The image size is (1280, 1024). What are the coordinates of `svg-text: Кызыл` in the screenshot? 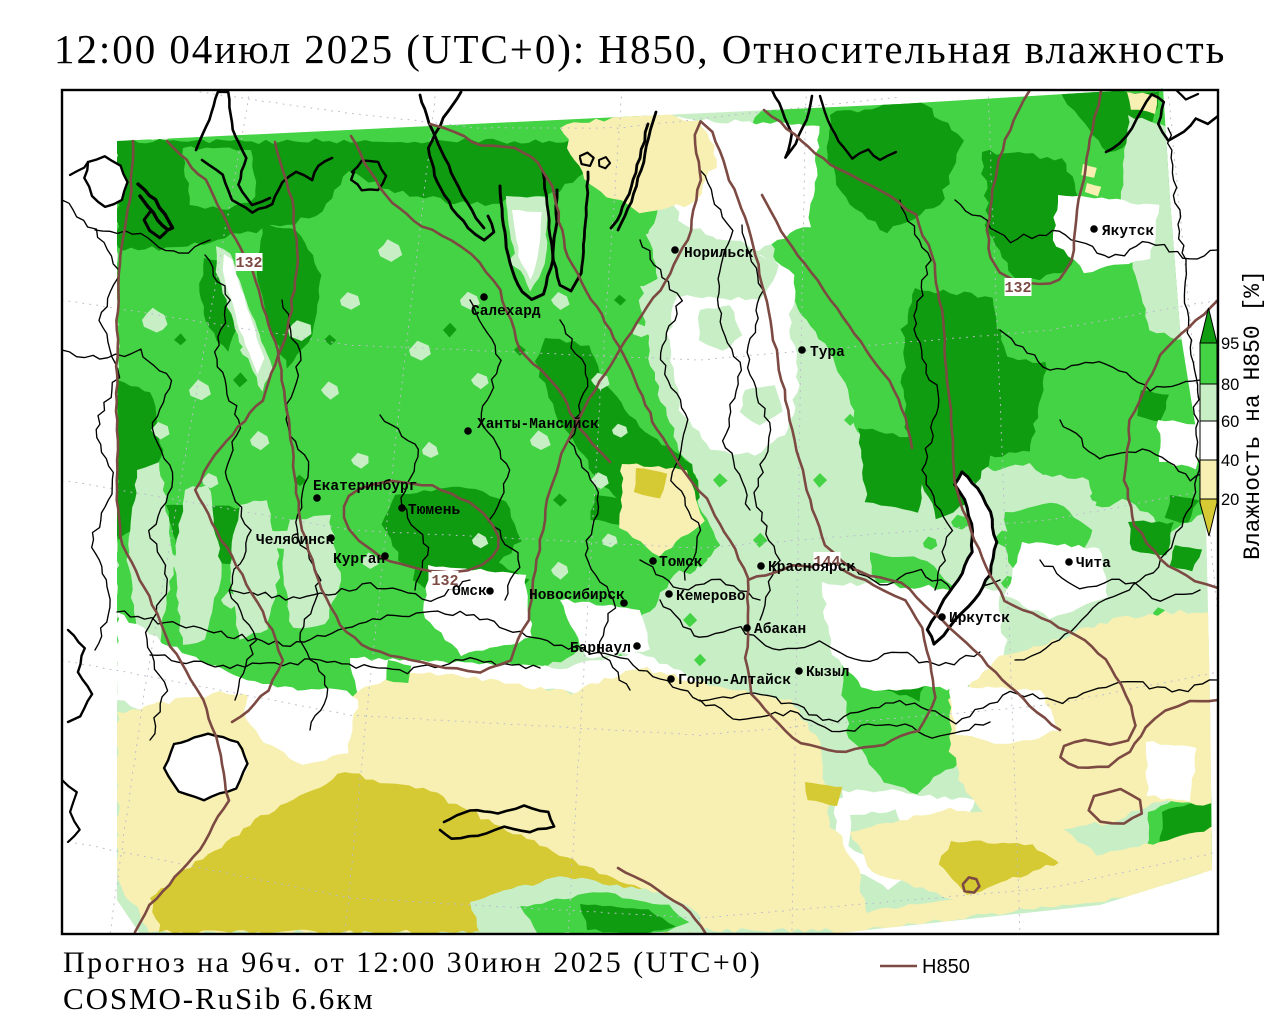 It's located at (828, 673).